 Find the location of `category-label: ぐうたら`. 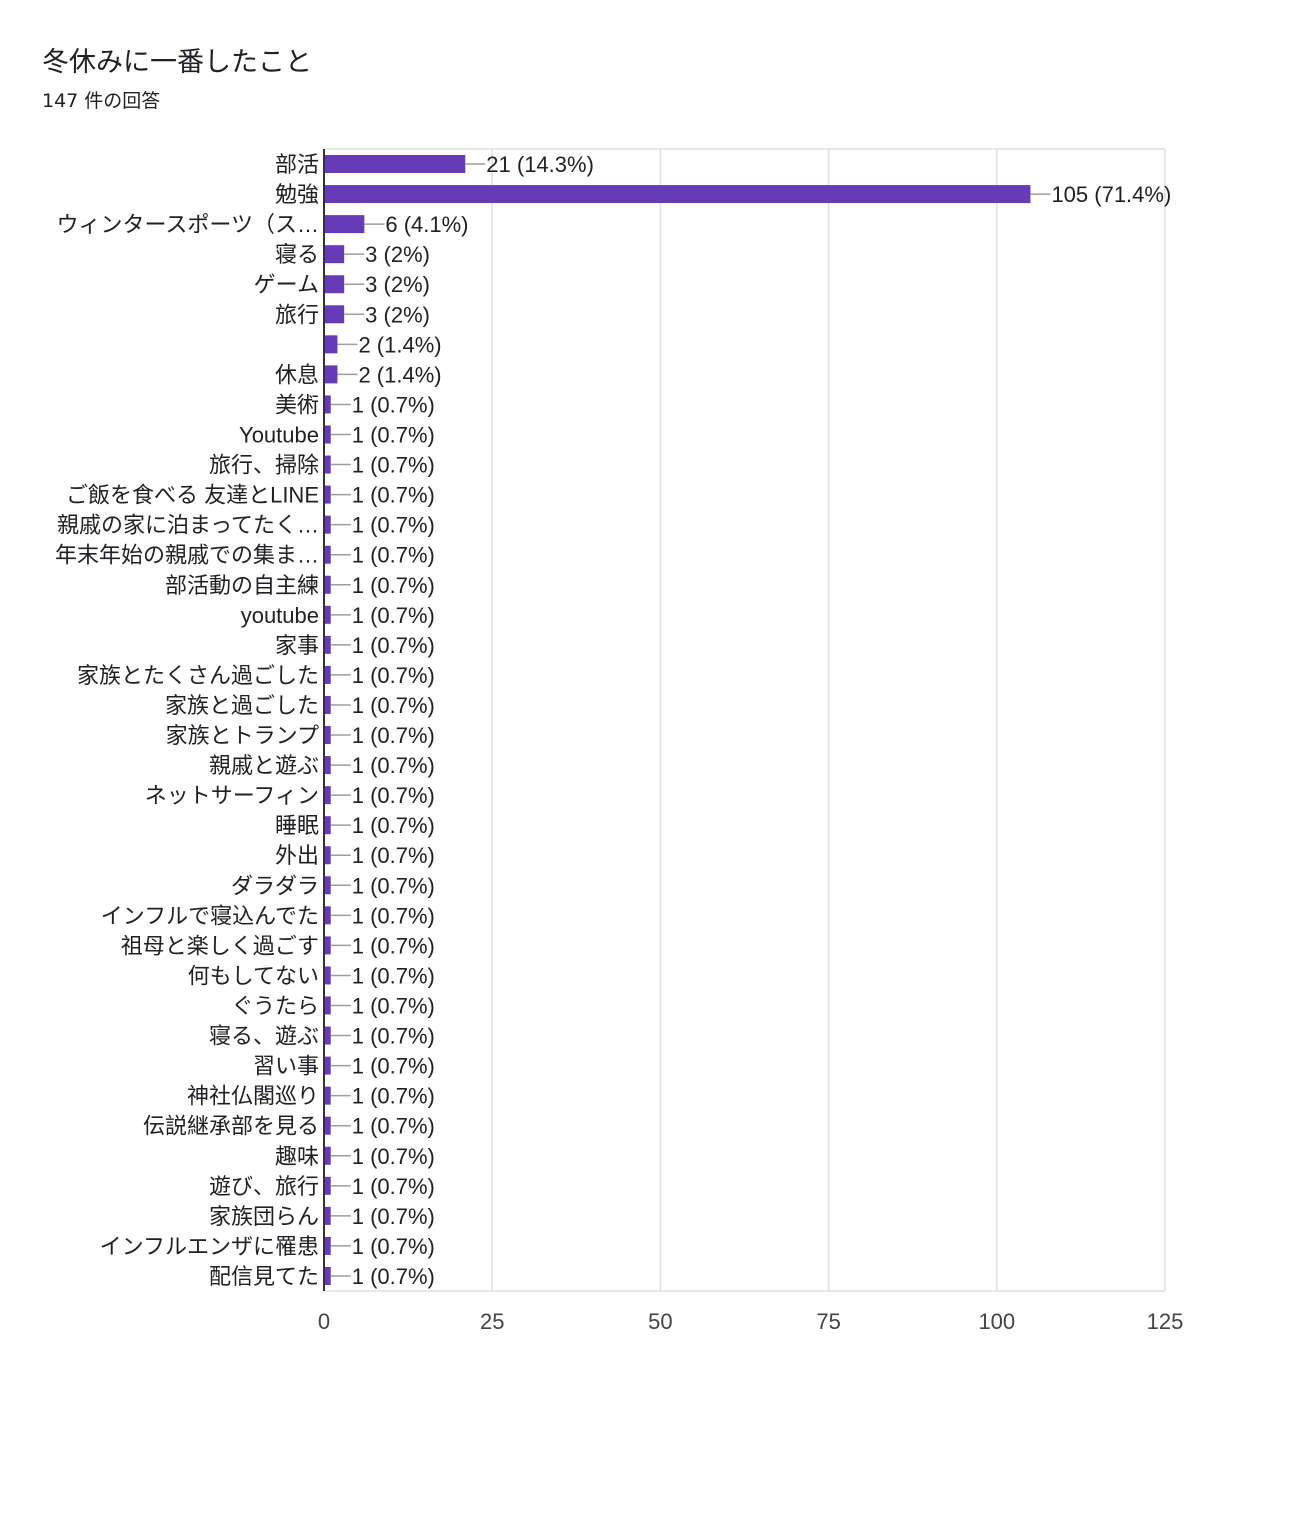

category-label: ぐうたら is located at coordinates (275, 1006).